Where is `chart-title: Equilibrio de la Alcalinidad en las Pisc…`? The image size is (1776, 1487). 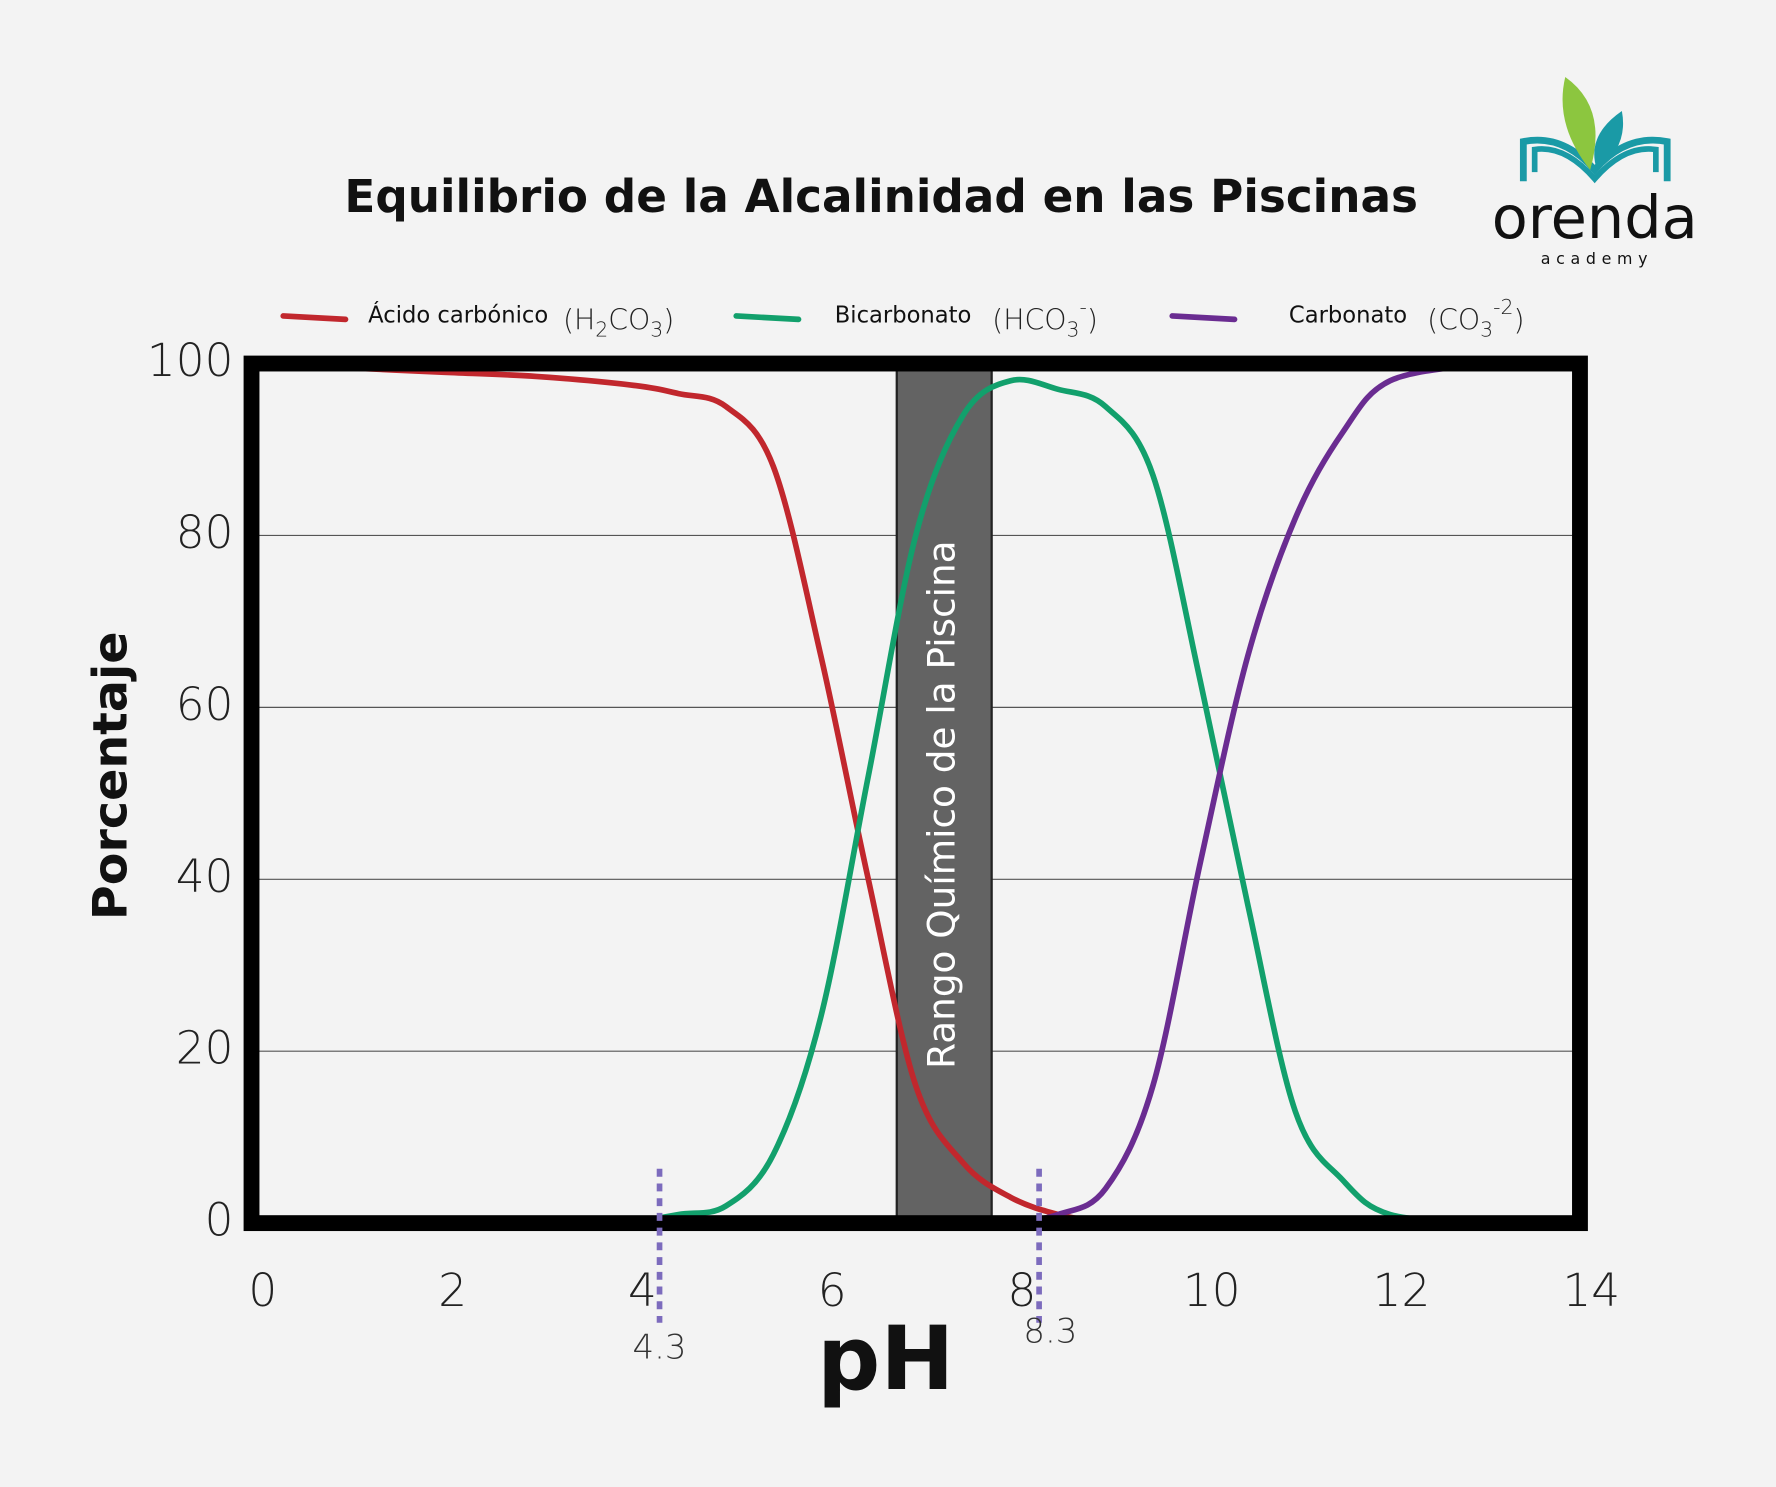
chart-title: Equilibrio de la Alcalinidad en las Pisc… is located at coordinates (881, 196).